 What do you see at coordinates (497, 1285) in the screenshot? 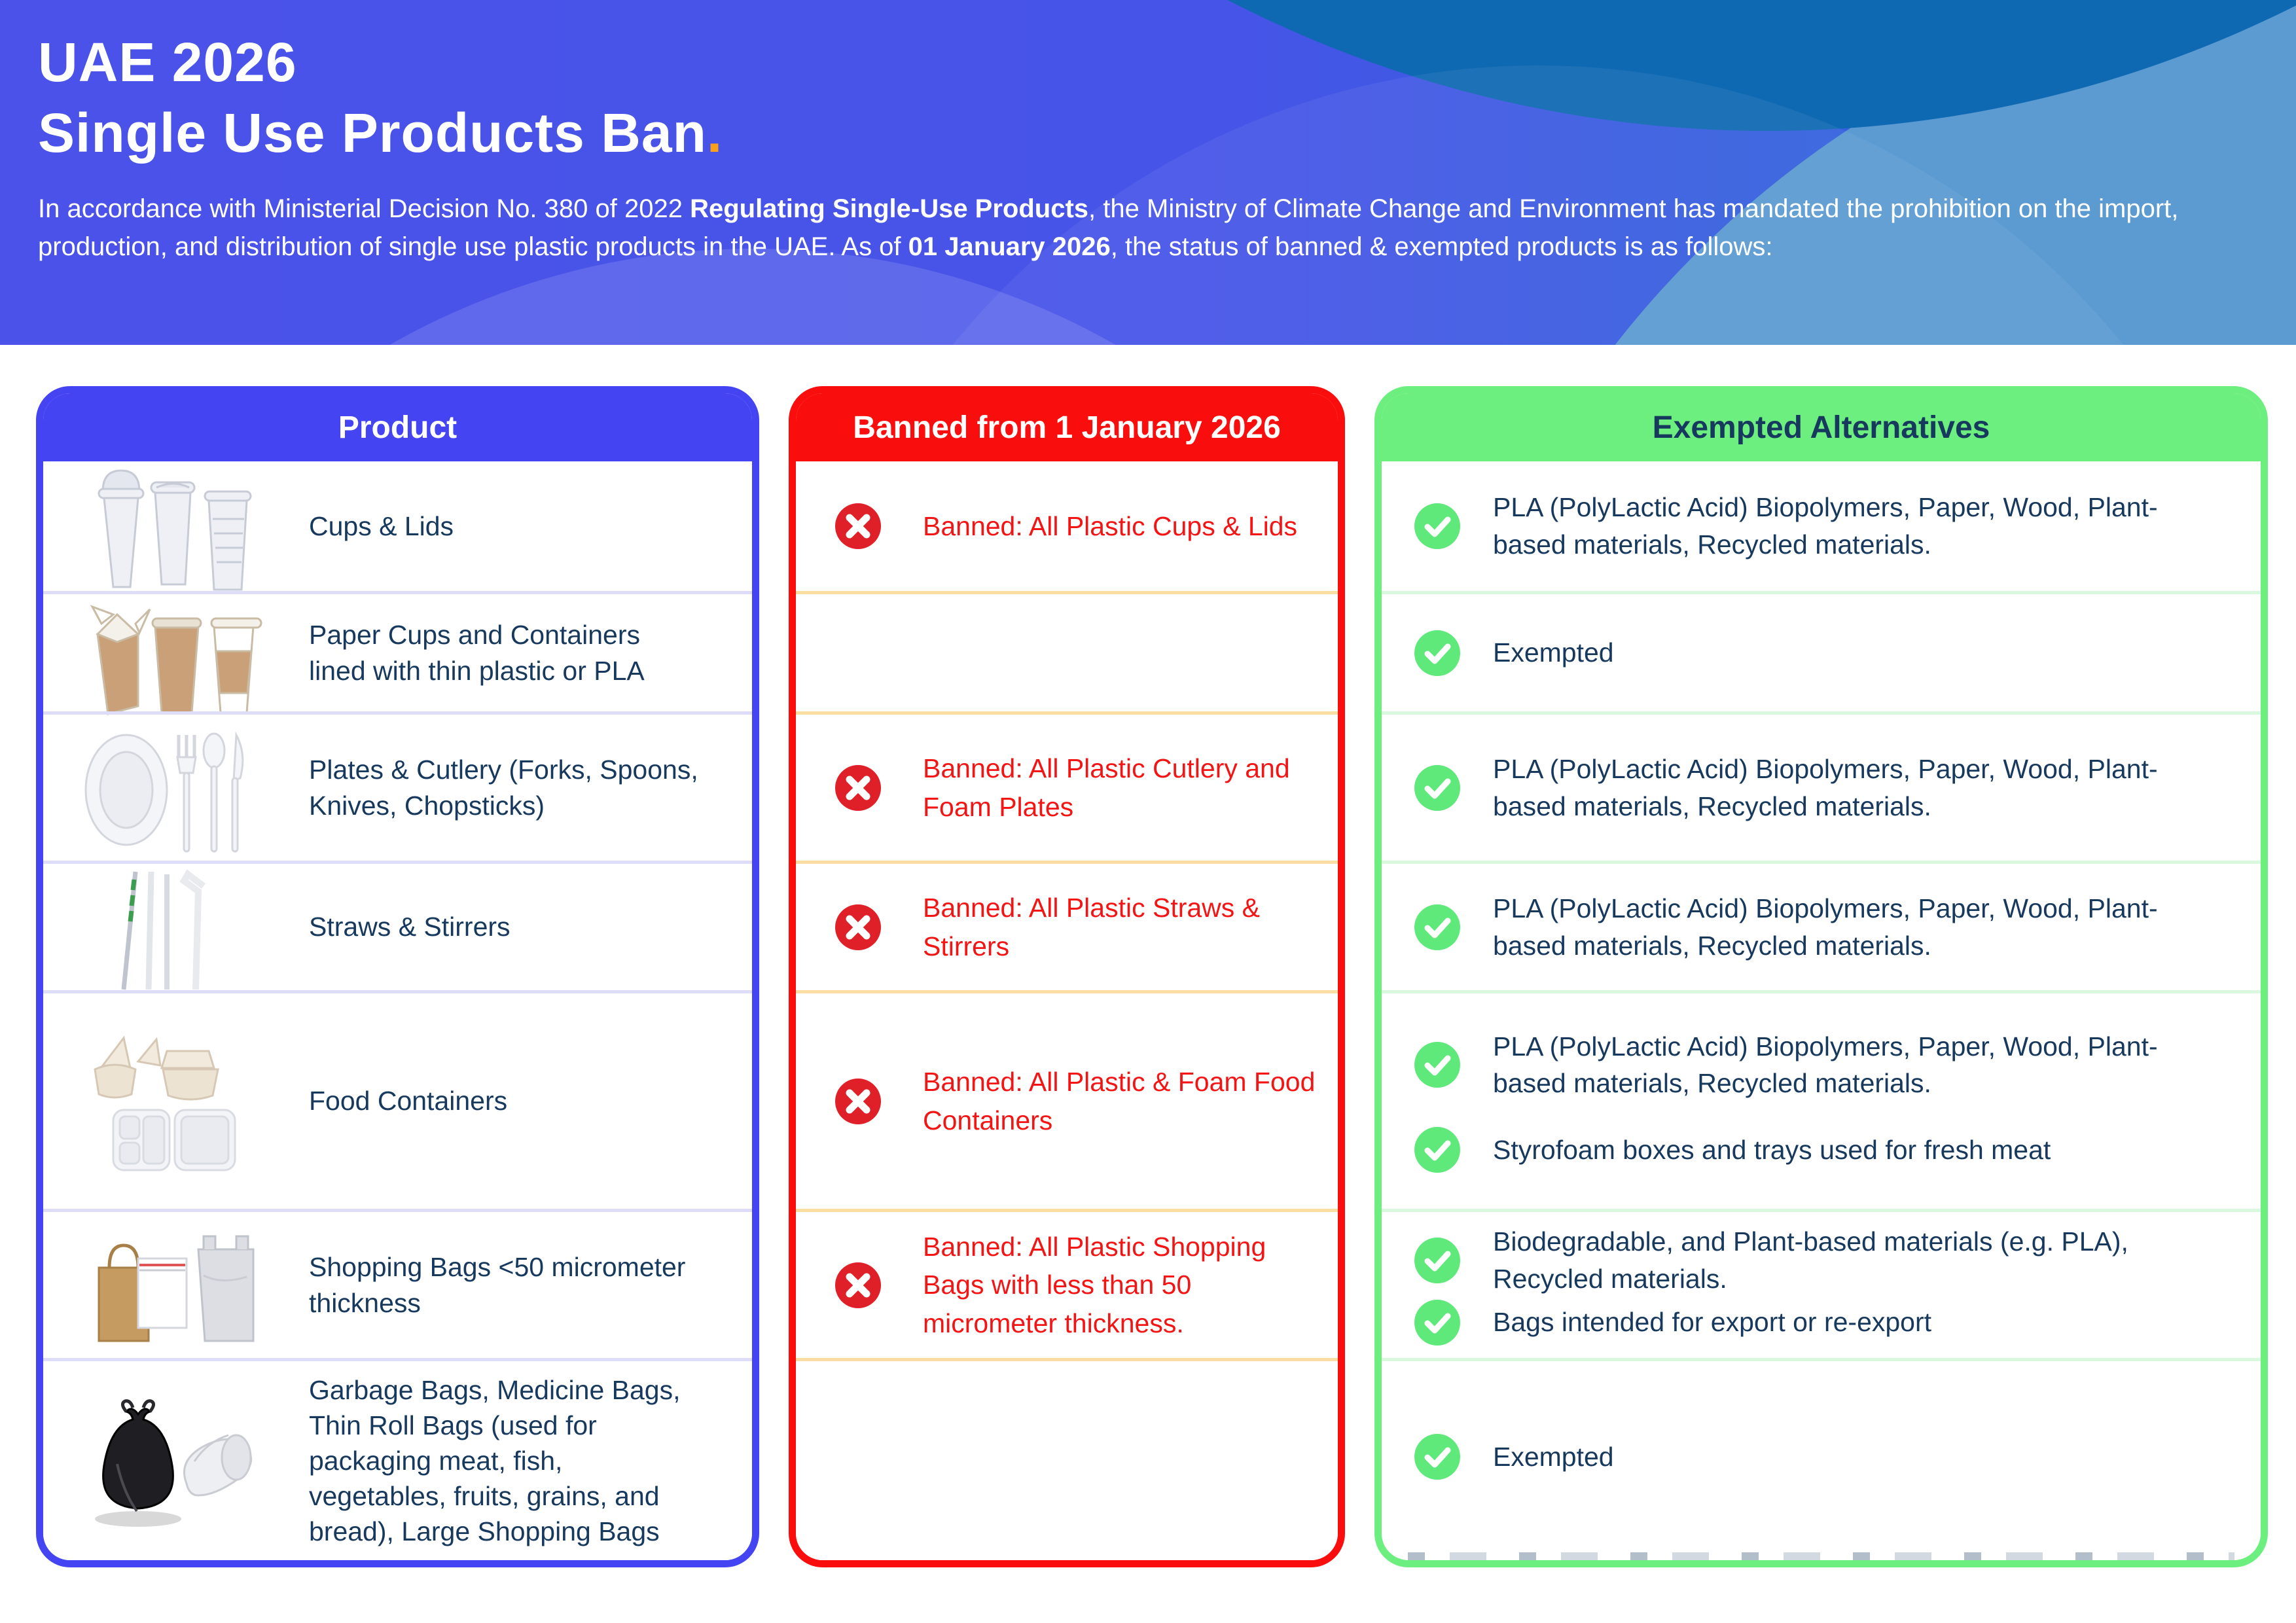
I see `product-label: Shopping Bags <50 micrometer thickness` at bounding box center [497, 1285].